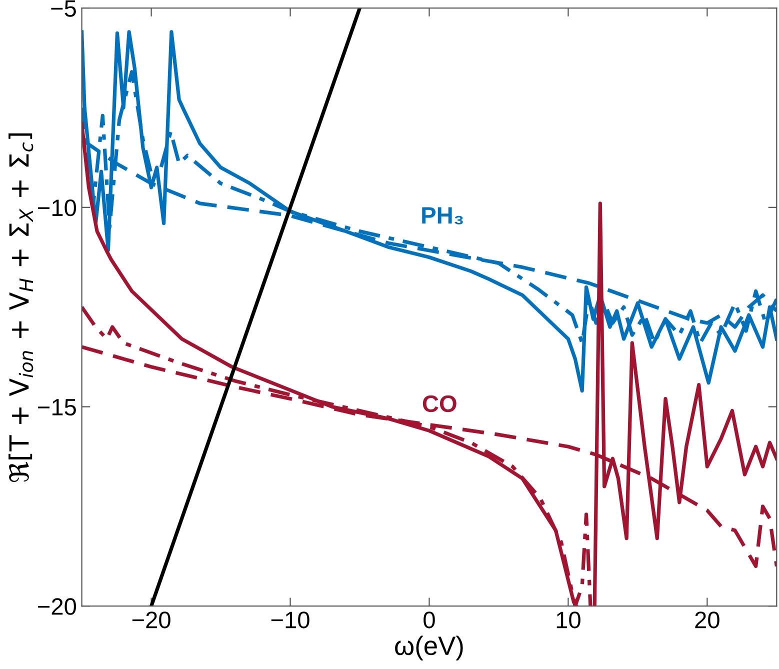 The width and height of the screenshot is (779, 669). I want to click on x-tick-label: 10, so click(568, 620).